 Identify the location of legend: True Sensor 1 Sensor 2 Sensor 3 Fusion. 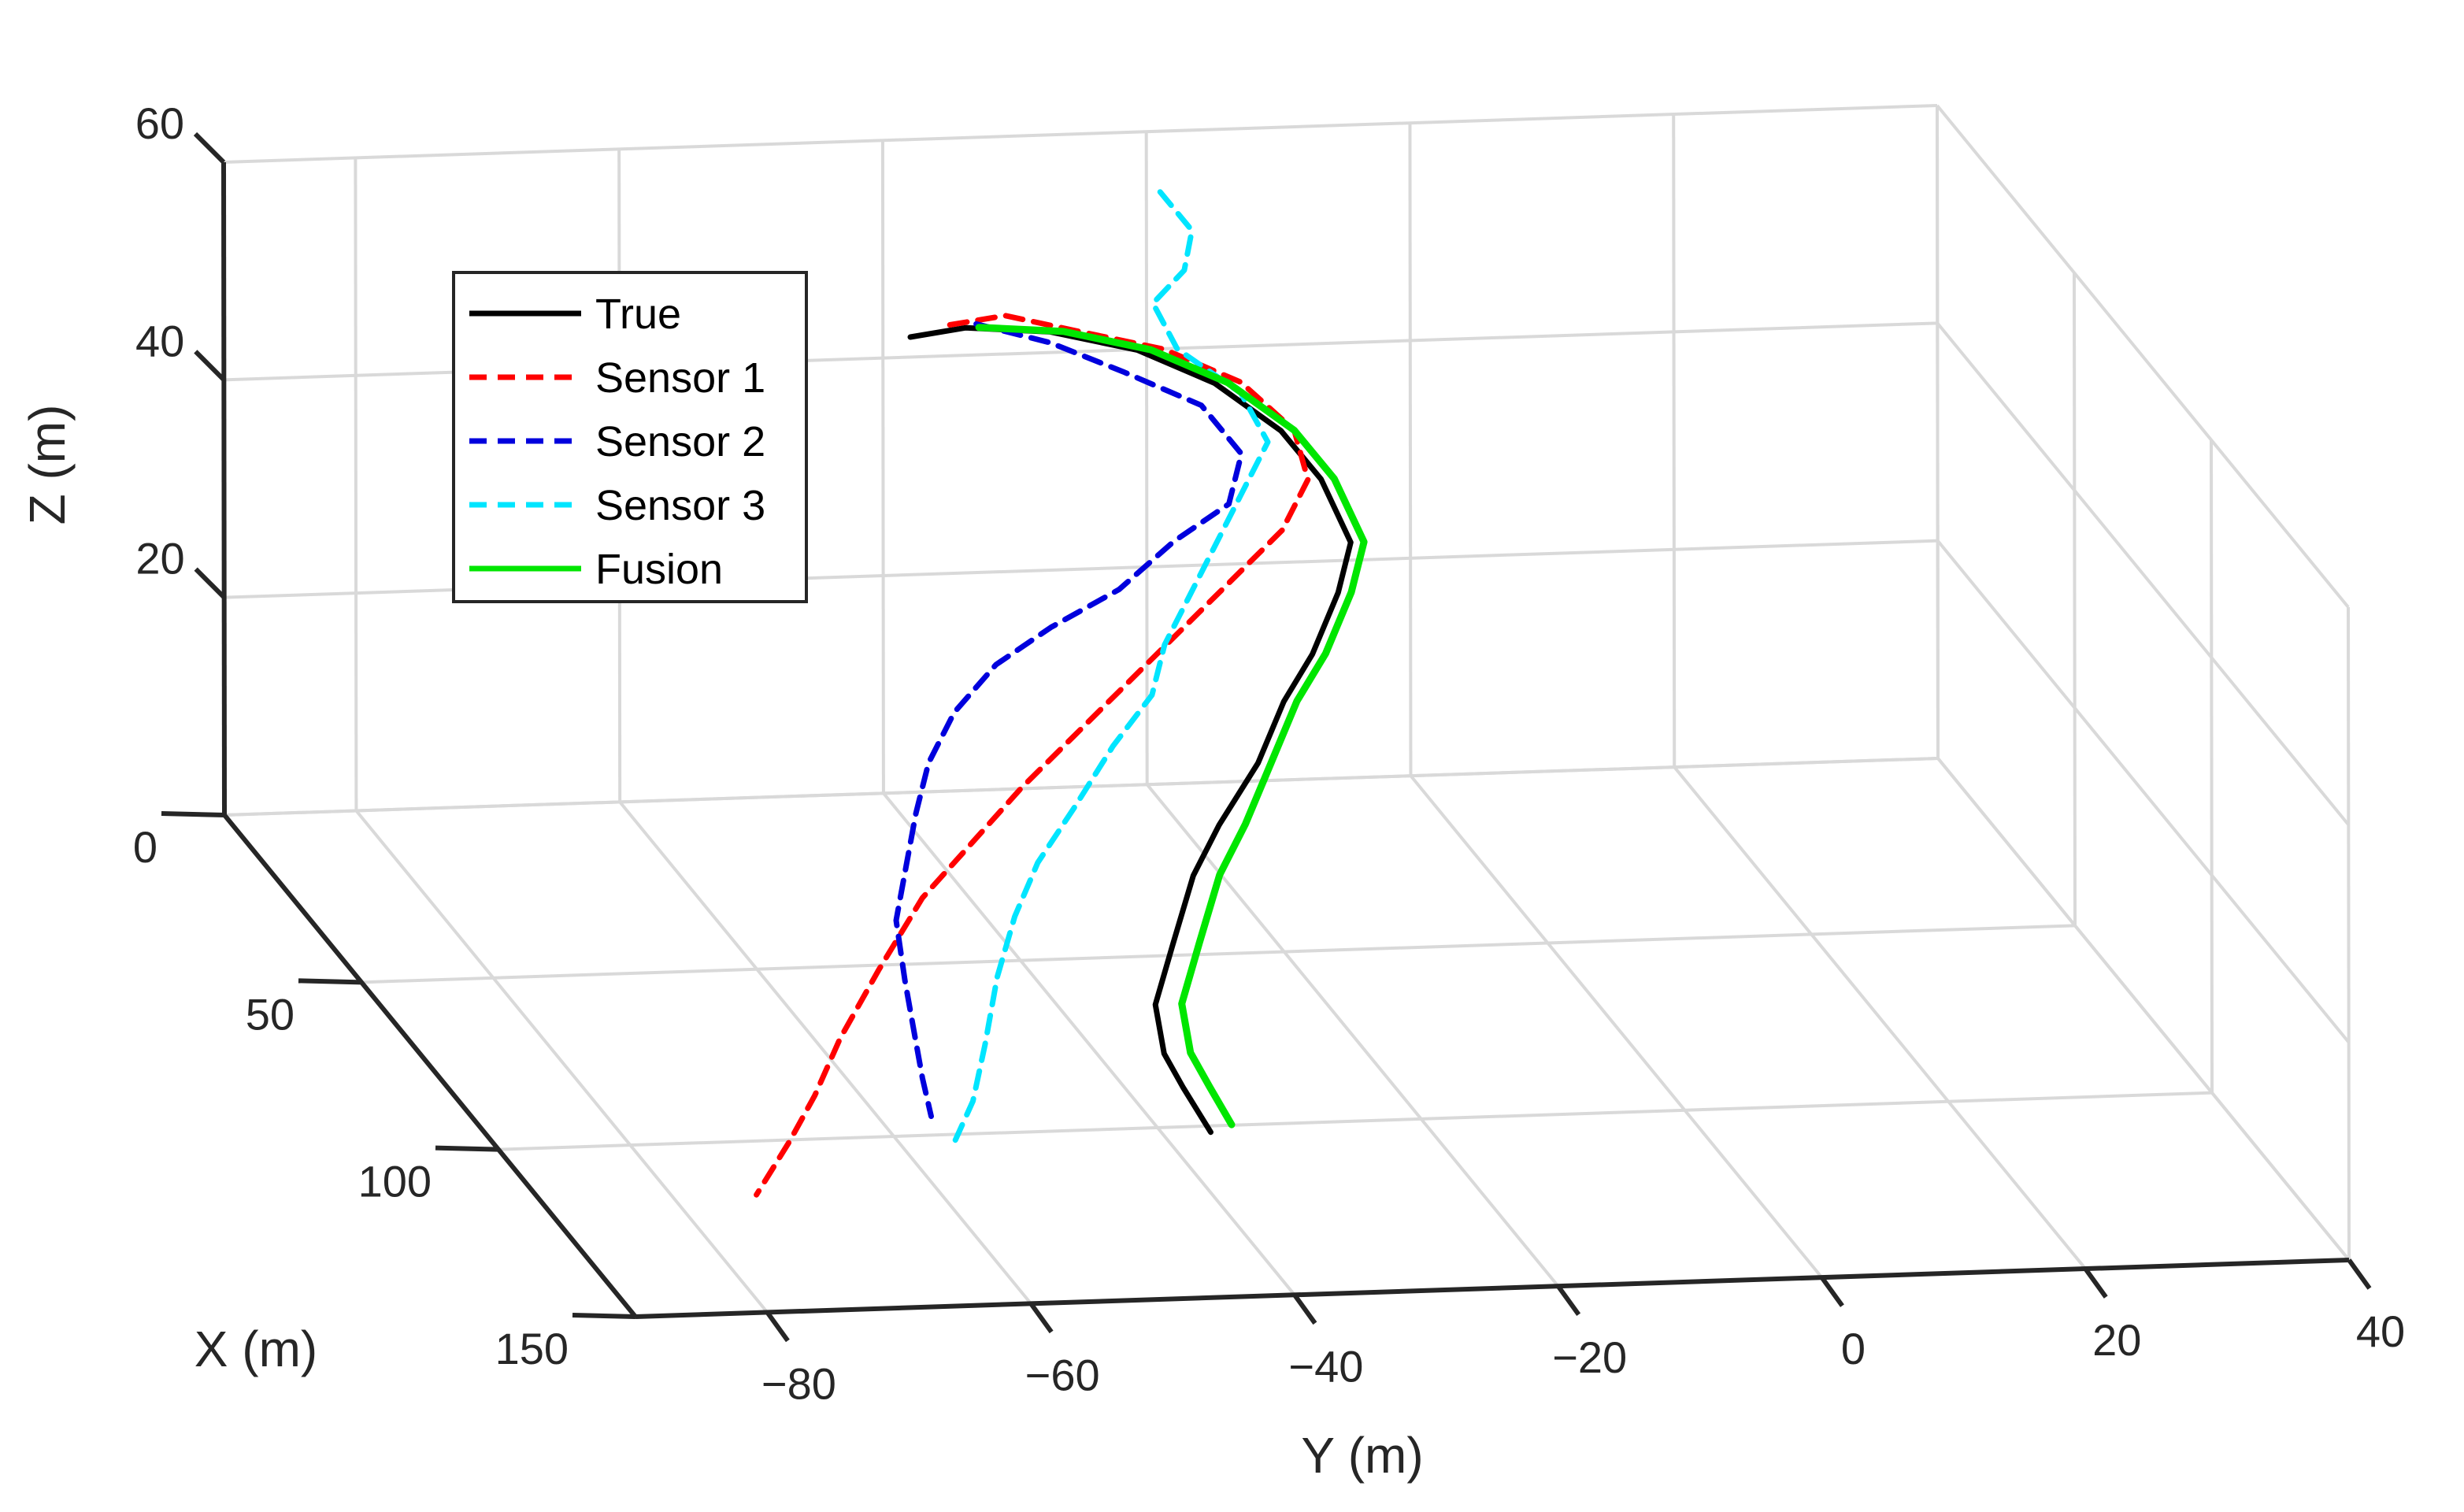
(630, 437).